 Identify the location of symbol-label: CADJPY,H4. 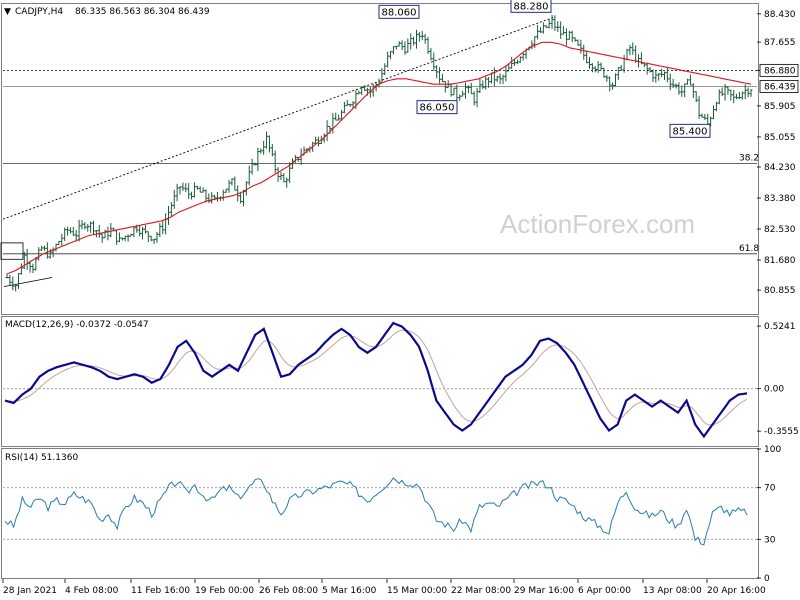
(39, 12).